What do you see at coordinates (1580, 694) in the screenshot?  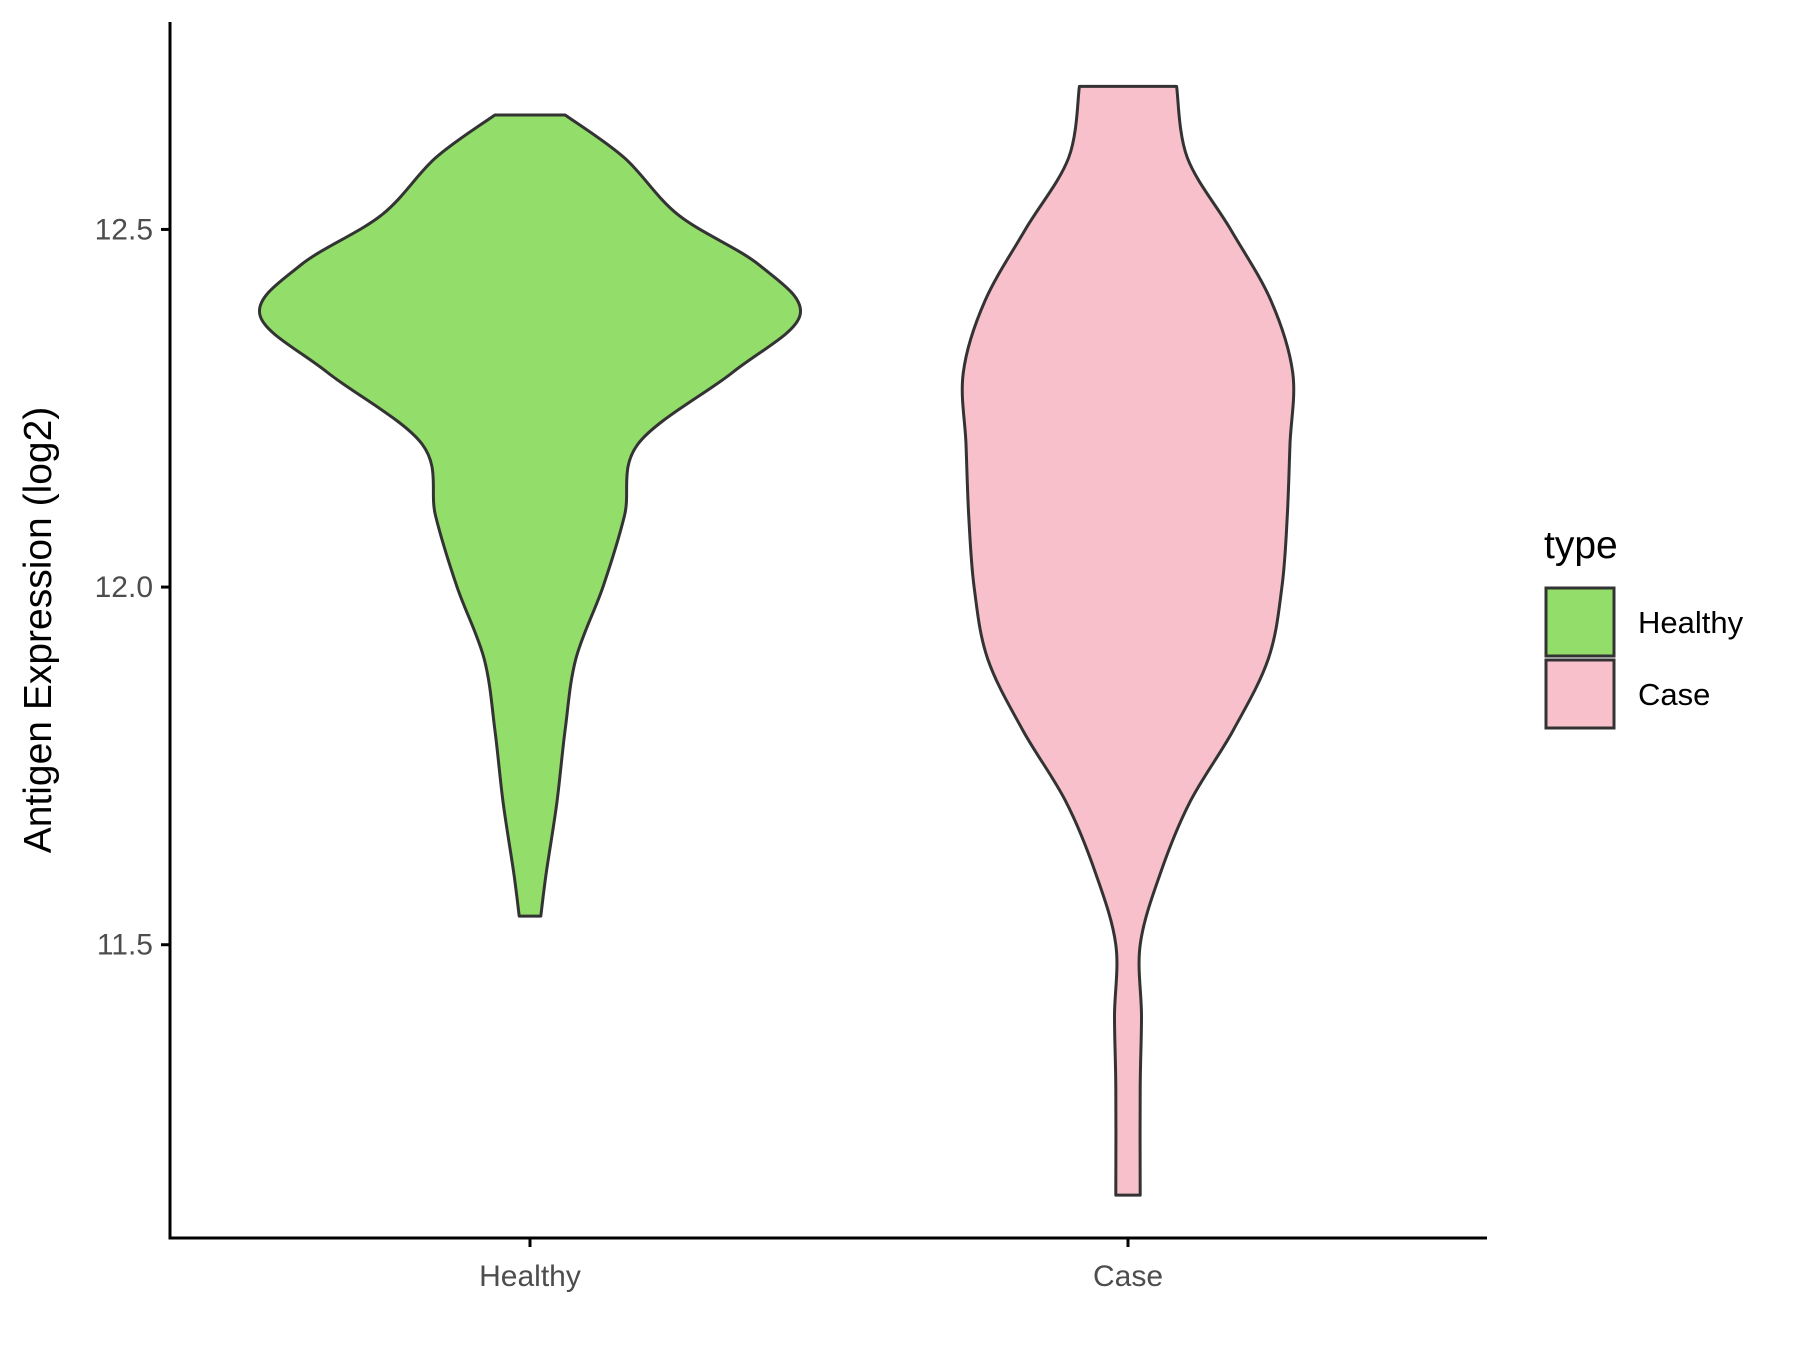 I see `legend-key-case` at bounding box center [1580, 694].